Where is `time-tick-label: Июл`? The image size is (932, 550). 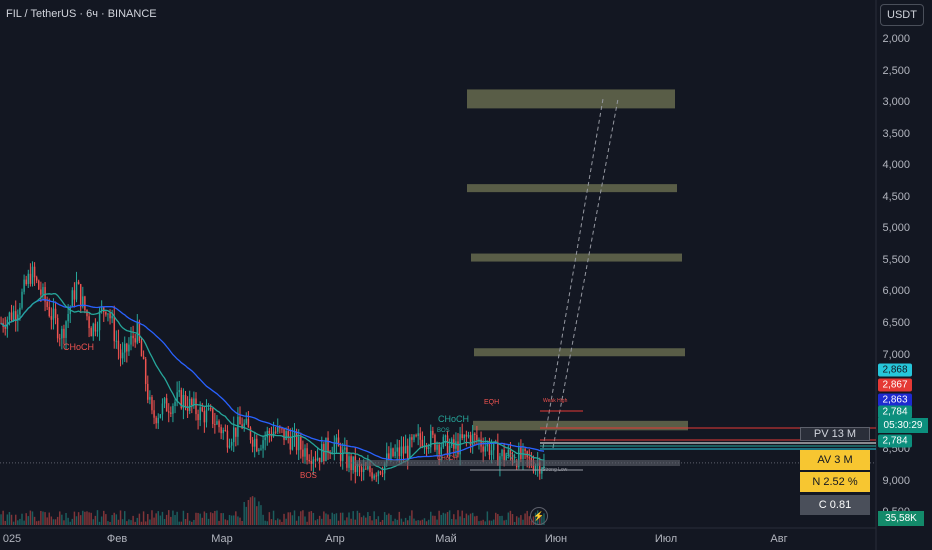
time-tick-label: Июл is located at coordinates (666, 539).